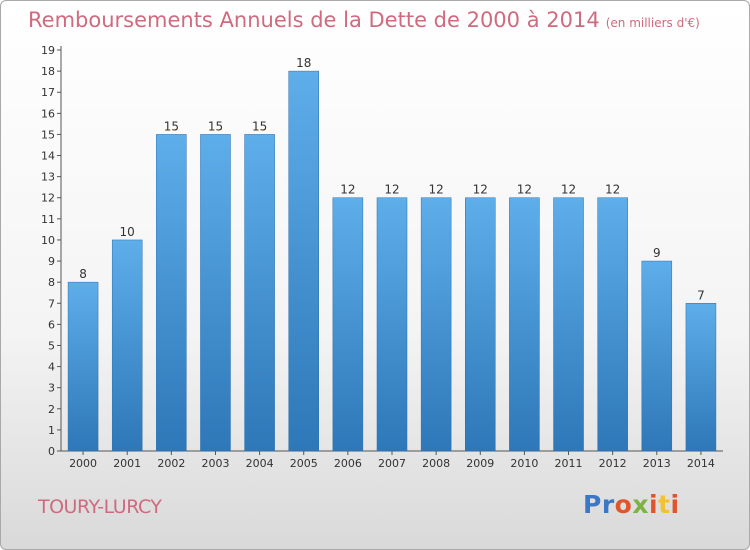  What do you see at coordinates (652, 23) in the screenshot?
I see `chart-unit-label: (en milliers d'€)` at bounding box center [652, 23].